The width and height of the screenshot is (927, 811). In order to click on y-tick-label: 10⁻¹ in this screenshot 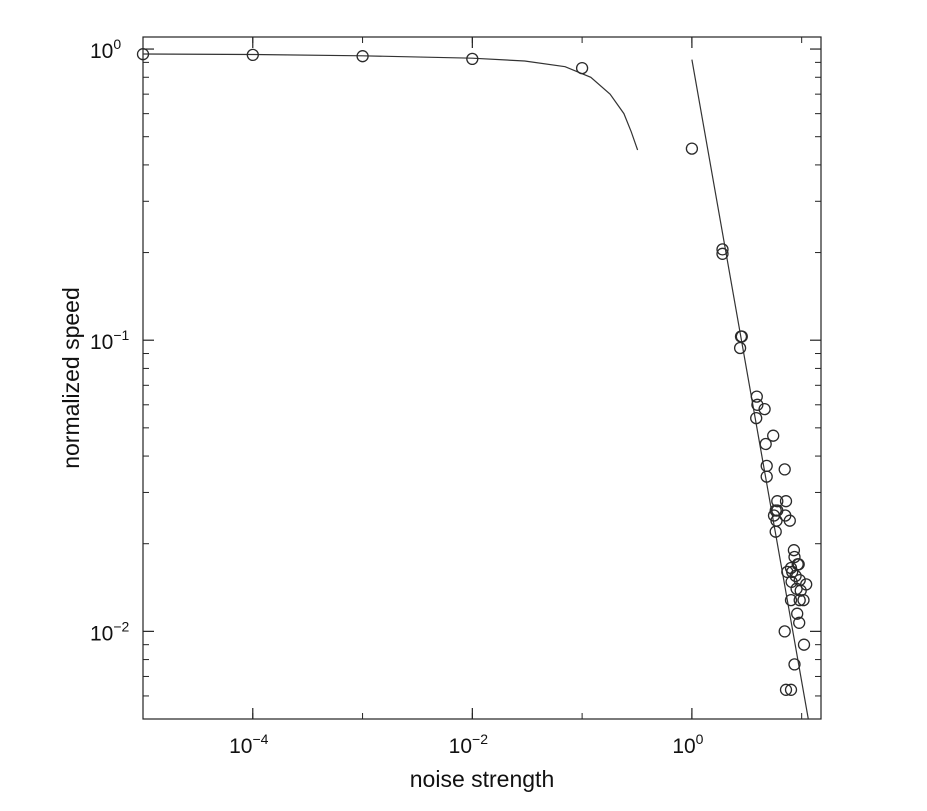, I will do `click(110, 340)`.